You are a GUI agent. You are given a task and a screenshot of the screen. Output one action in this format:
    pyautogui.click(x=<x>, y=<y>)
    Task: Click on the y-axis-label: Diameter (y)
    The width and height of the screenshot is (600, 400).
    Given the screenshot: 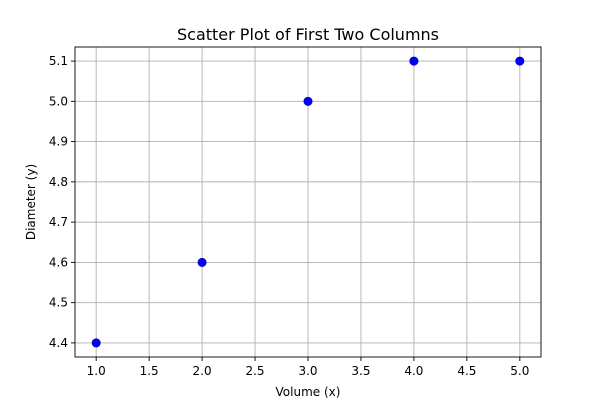 What is the action you would take?
    pyautogui.click(x=31, y=202)
    